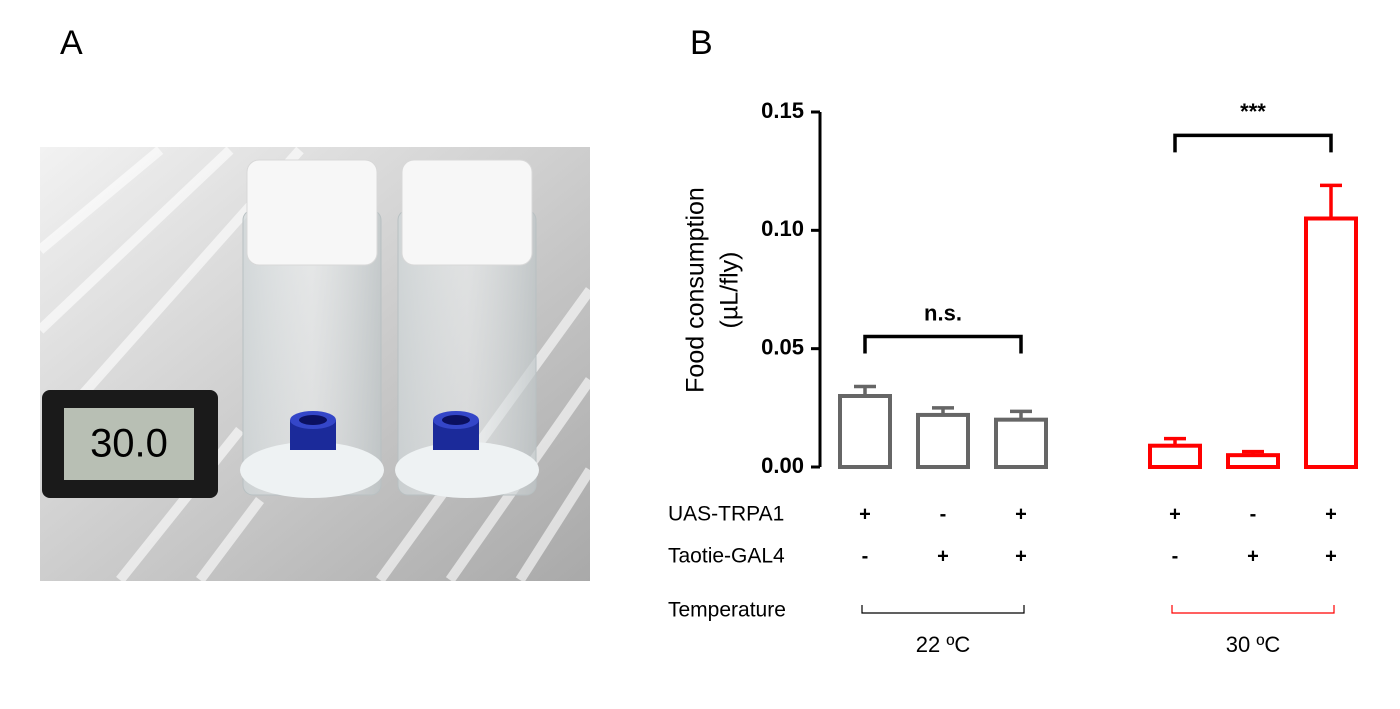 The width and height of the screenshot is (1400, 709). Describe the element at coordinates (730, 290) in the screenshot. I see `y-axis-label: (µL/fly)` at that location.